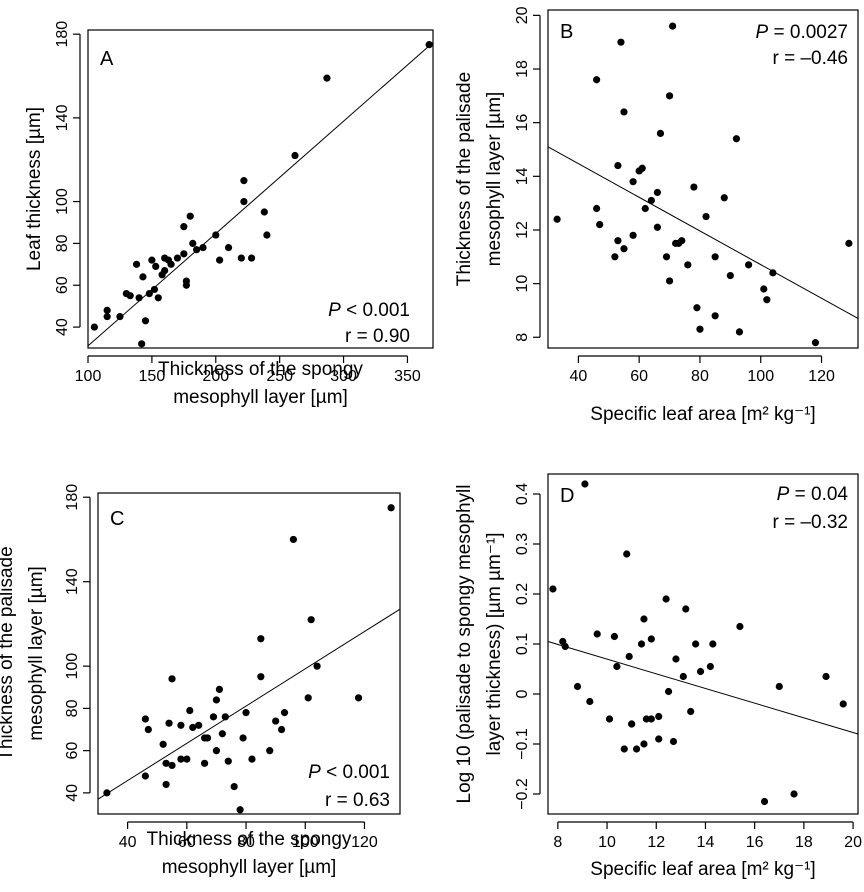 The height and width of the screenshot is (892, 864). I want to click on x-tick-label: 350, so click(407, 376).